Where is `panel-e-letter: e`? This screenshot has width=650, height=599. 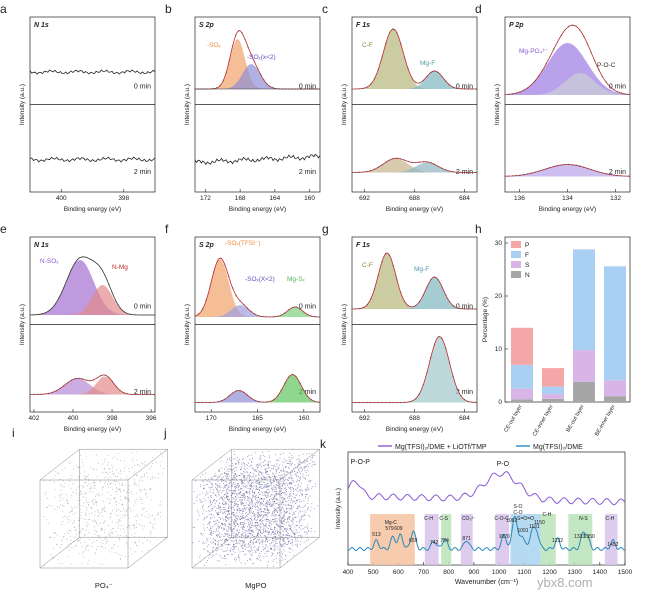 panel-e-letter: e is located at coordinates (3, 229).